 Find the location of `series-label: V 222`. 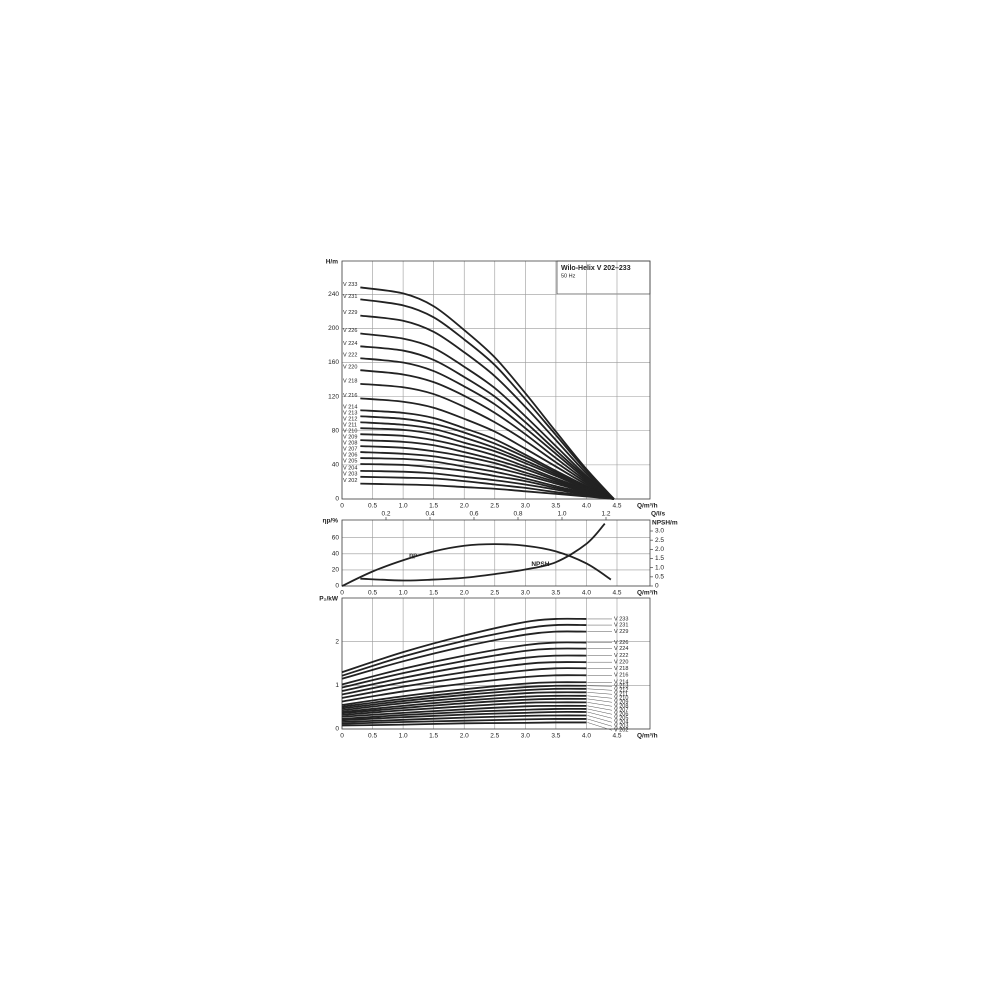

series-label: V 222 is located at coordinates (621, 656).